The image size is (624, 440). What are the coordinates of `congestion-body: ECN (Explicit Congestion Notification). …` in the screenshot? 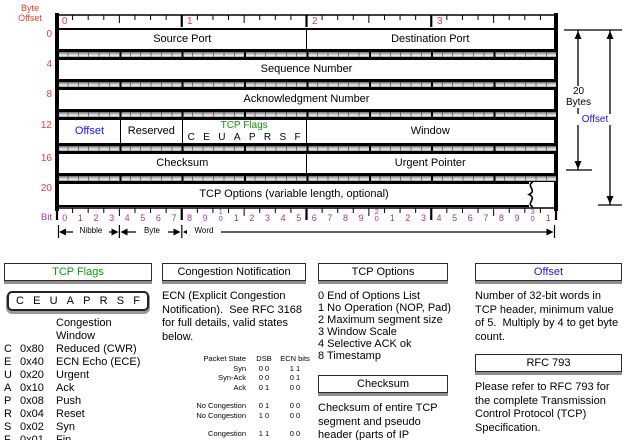 It's located at (234, 316).